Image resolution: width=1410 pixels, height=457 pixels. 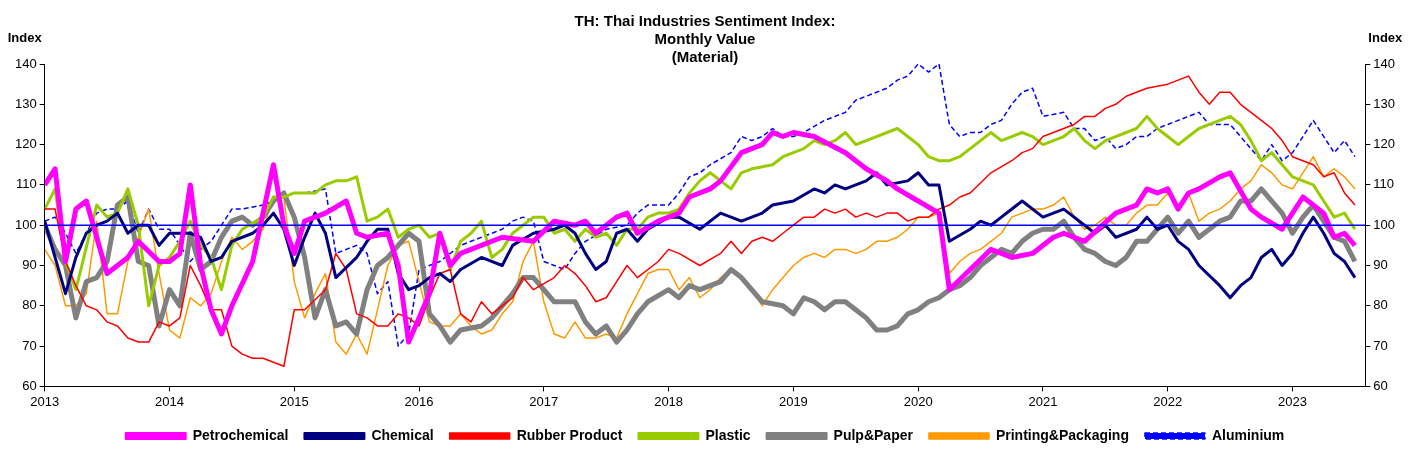 I want to click on legend-label: Aluminium, so click(x=1248, y=434).